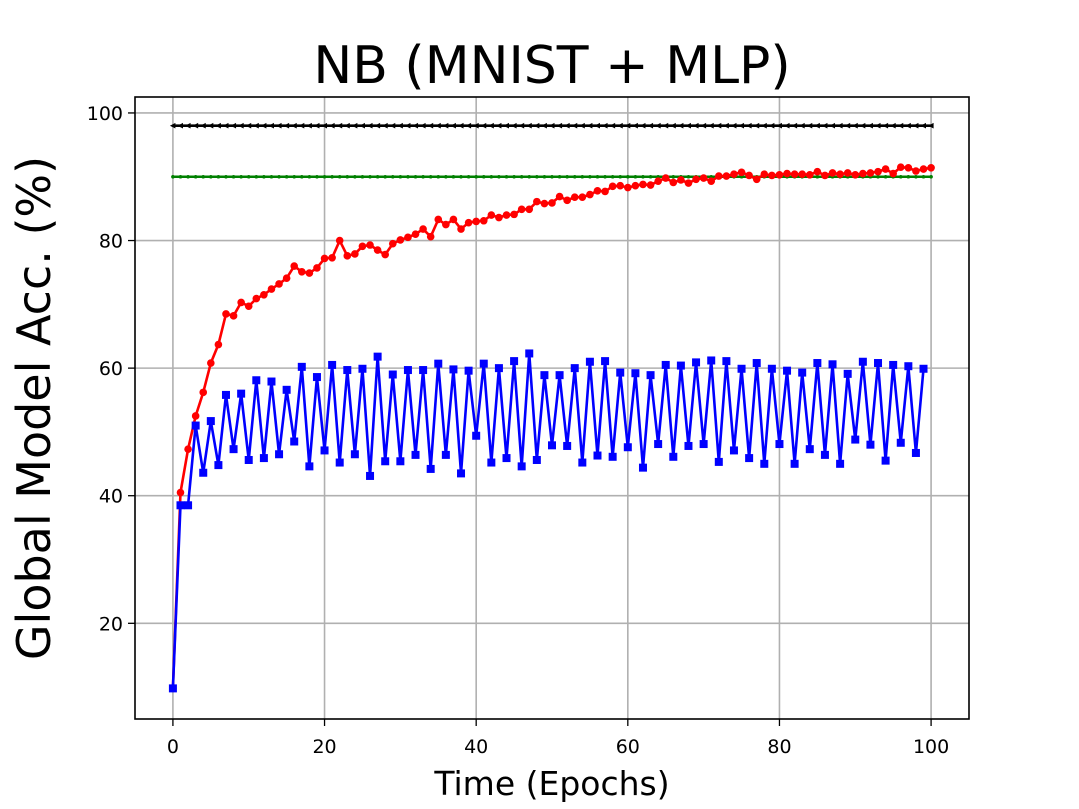  I want to click on x-tick-label: 20, so click(324, 747).